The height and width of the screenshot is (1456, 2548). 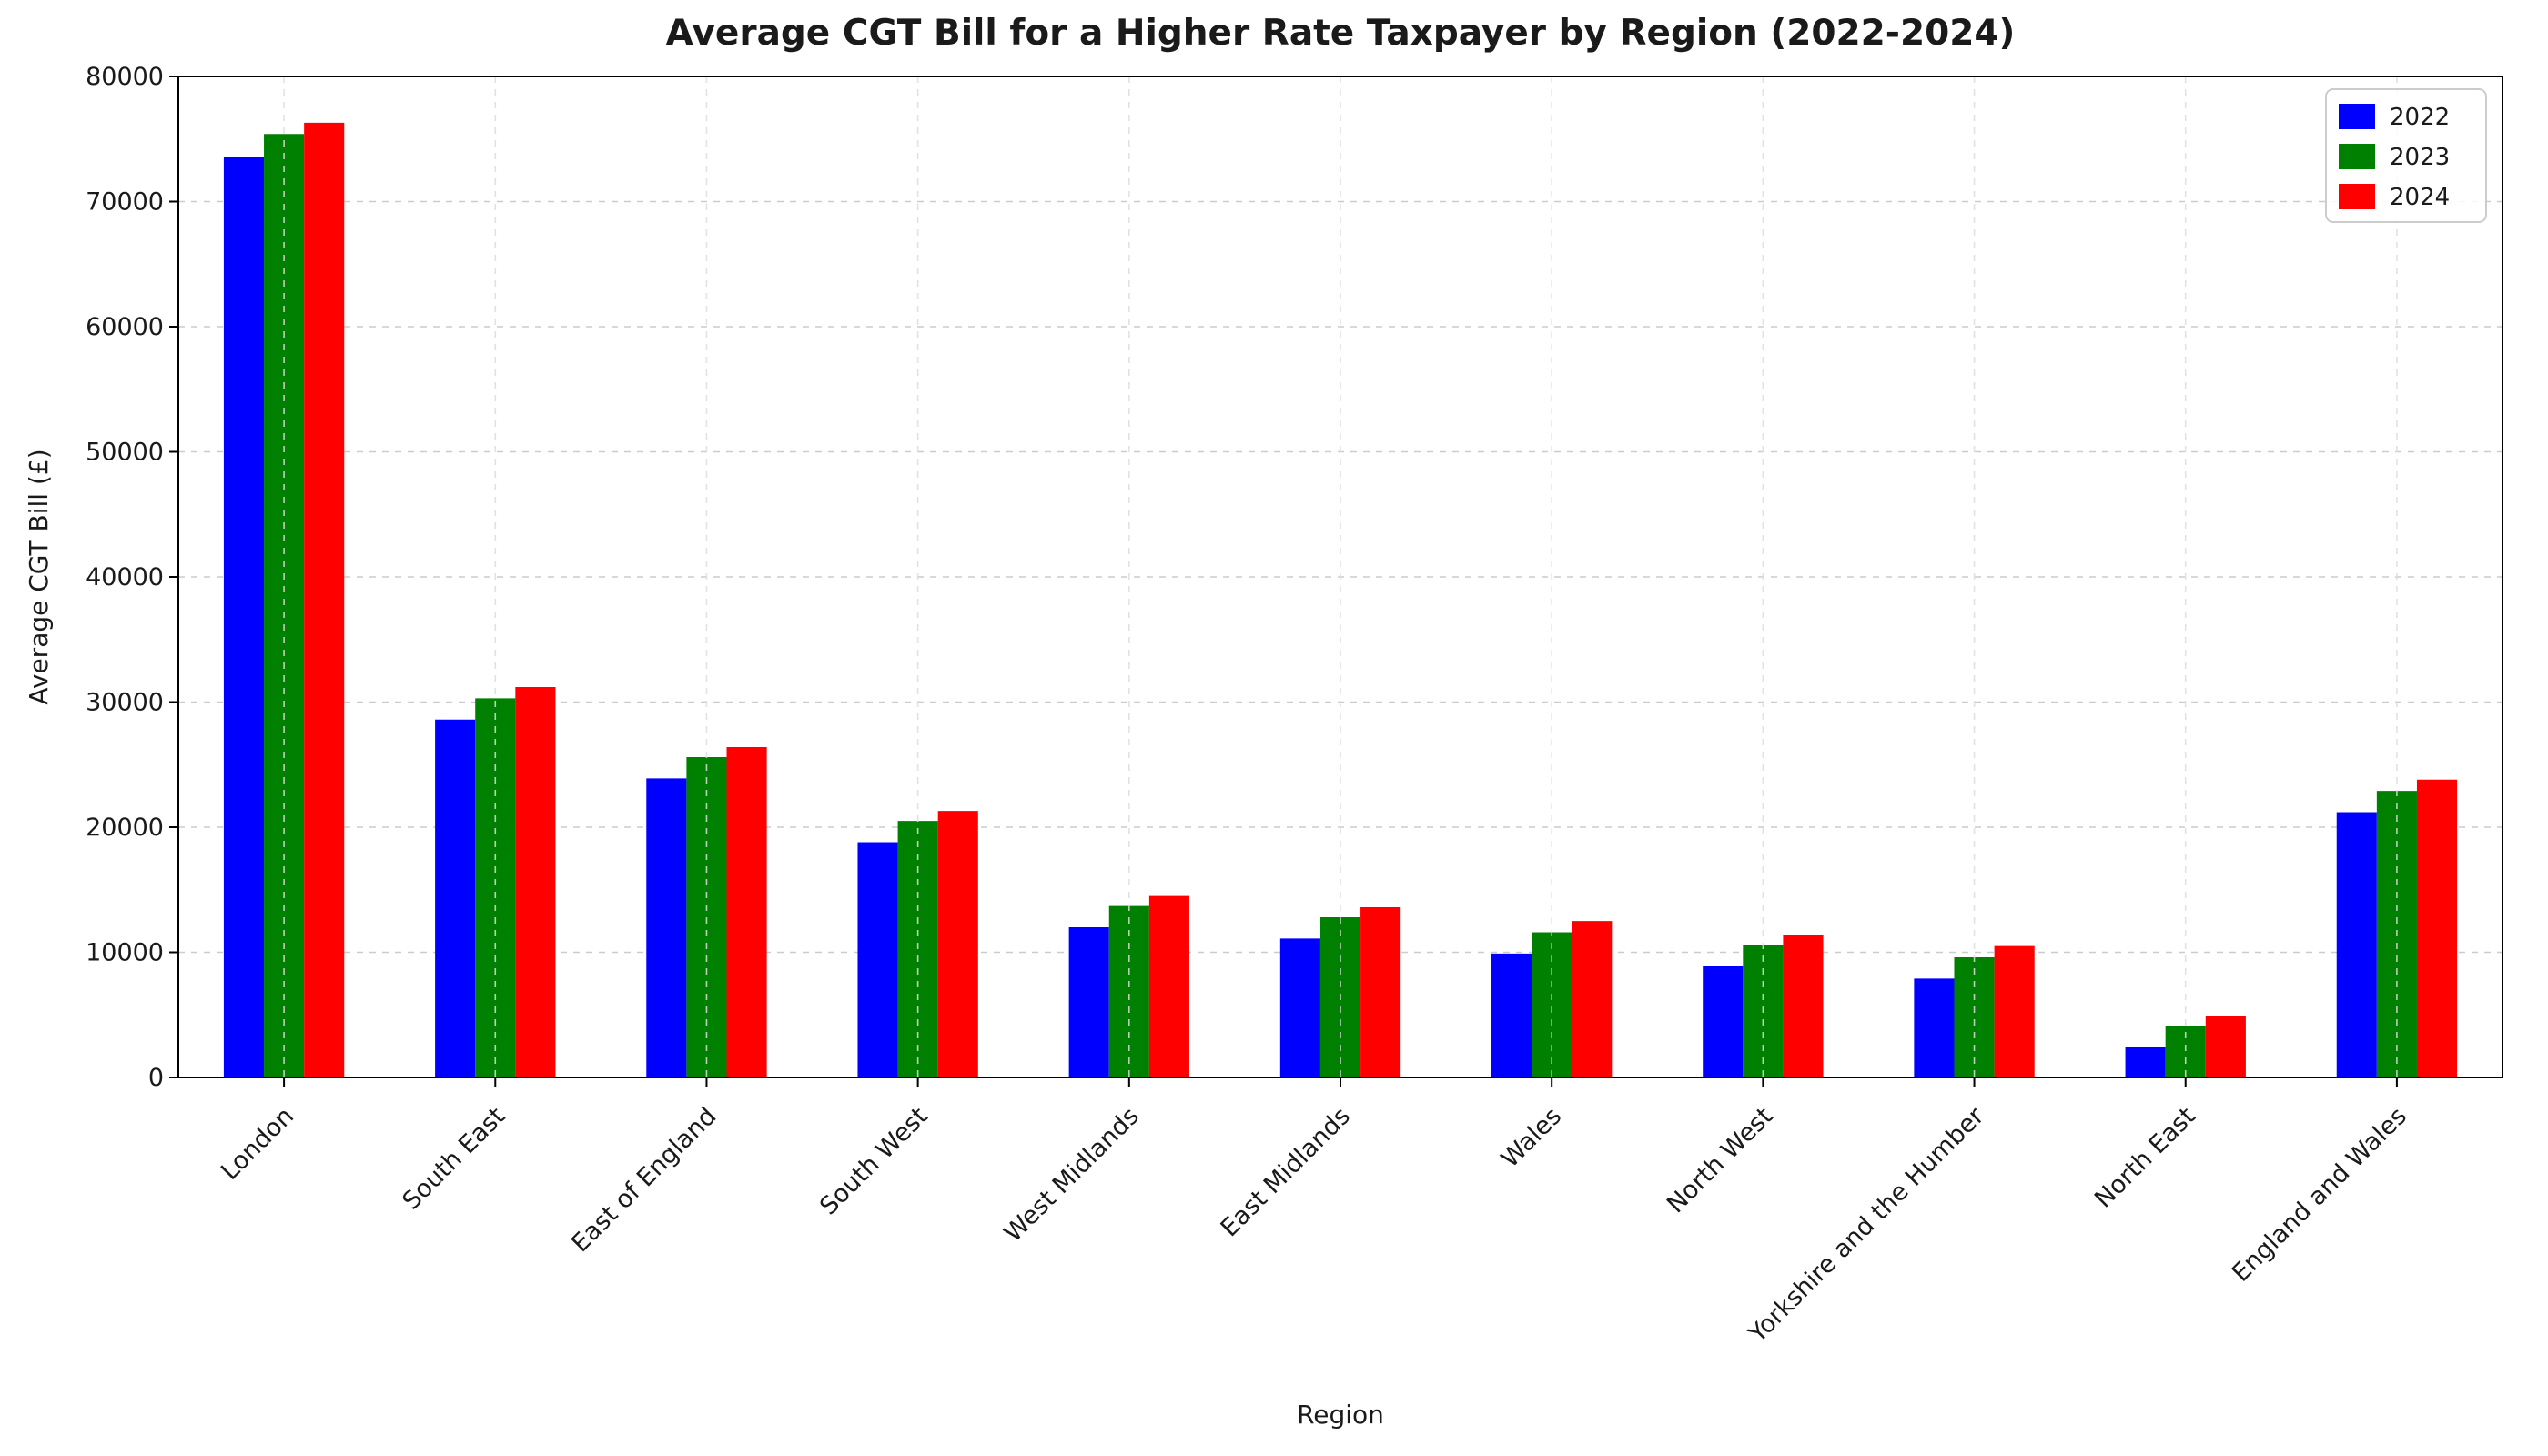 What do you see at coordinates (125, 703) in the screenshot?
I see `y-tick-label: 30000` at bounding box center [125, 703].